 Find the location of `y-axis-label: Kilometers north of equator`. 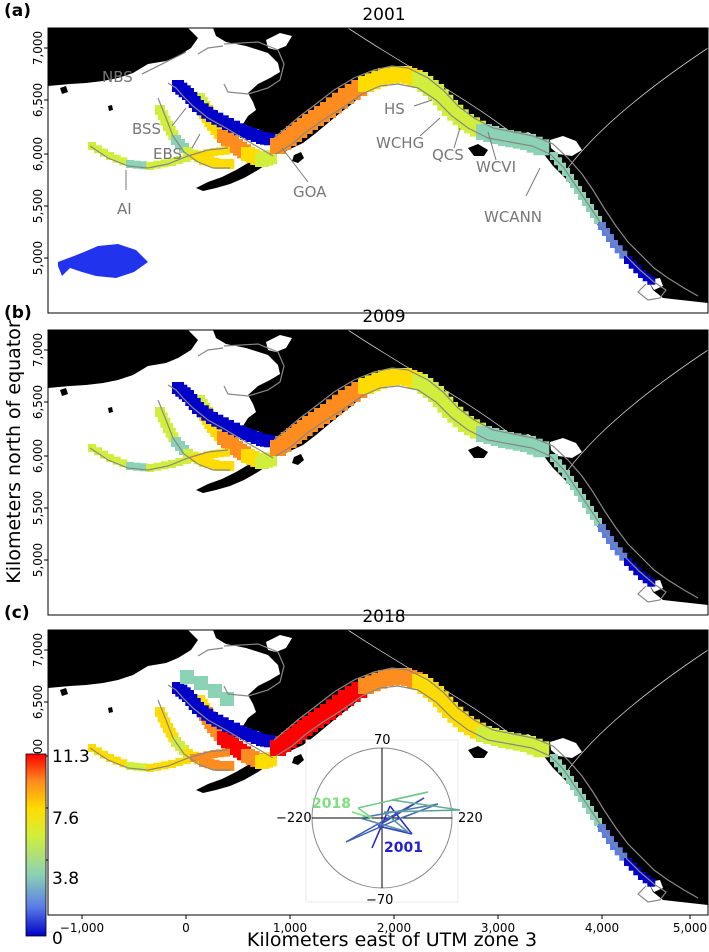

y-axis-label: Kilometers north of equator is located at coordinates (14, 452).